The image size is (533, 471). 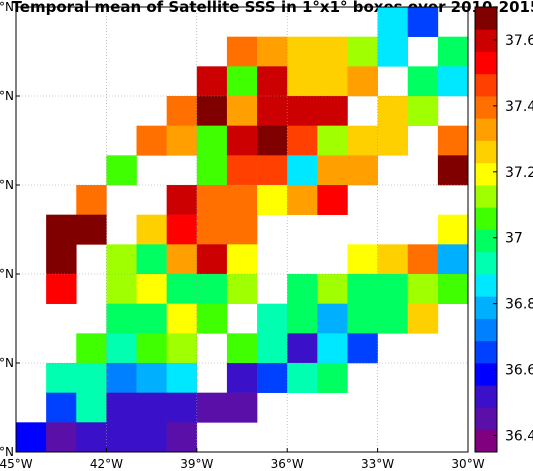 What do you see at coordinates (106, 464) in the screenshot?
I see `x-tick-label: 42°W` at bounding box center [106, 464].